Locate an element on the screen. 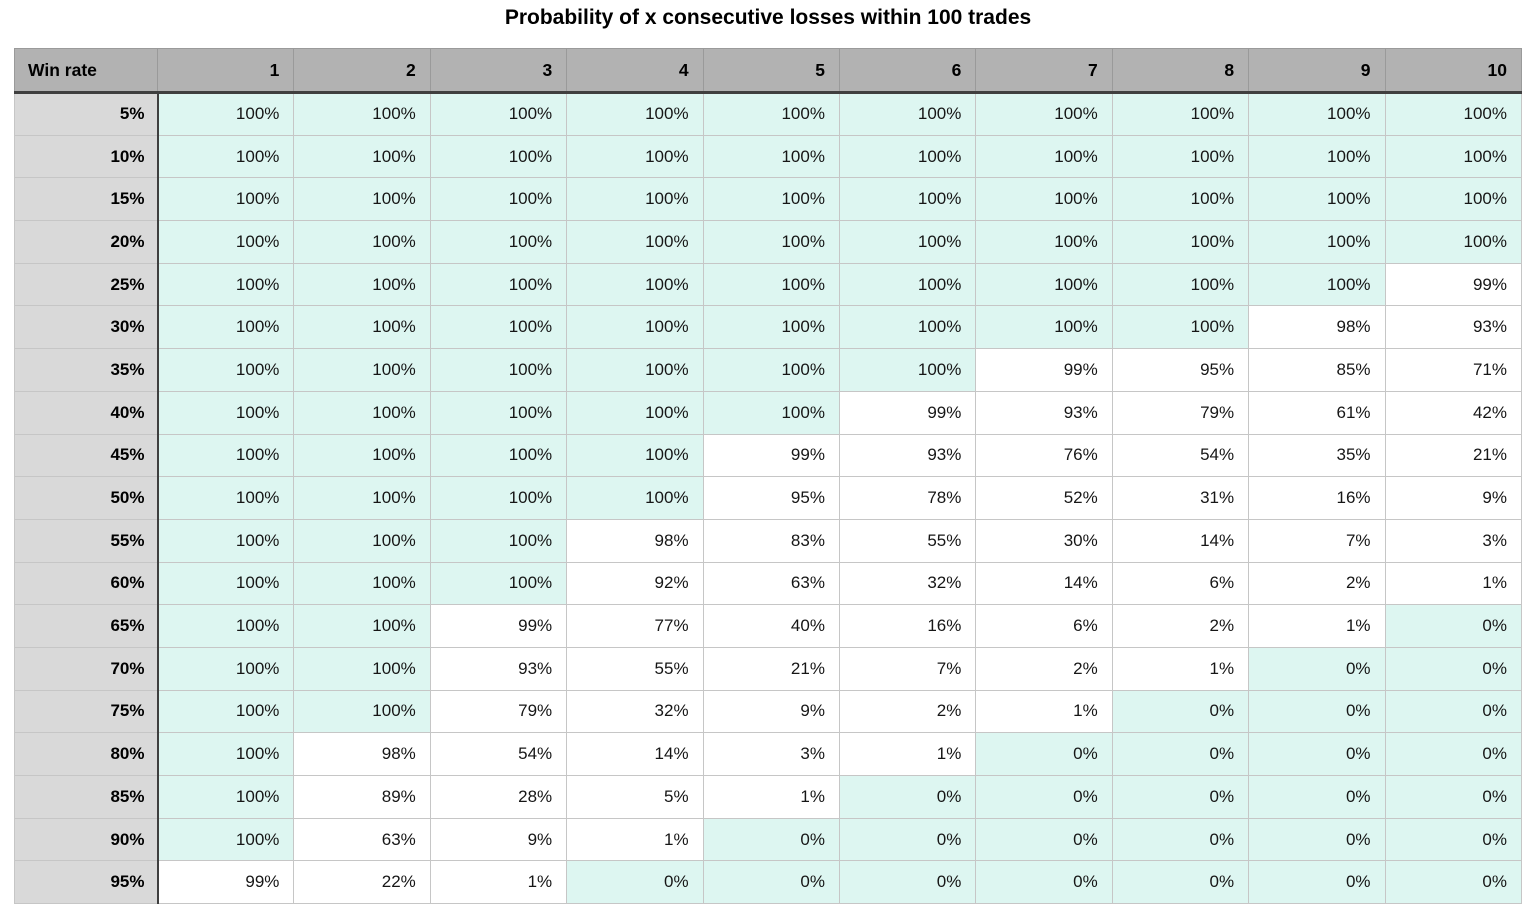  column-header-5: 5 is located at coordinates (771, 71).